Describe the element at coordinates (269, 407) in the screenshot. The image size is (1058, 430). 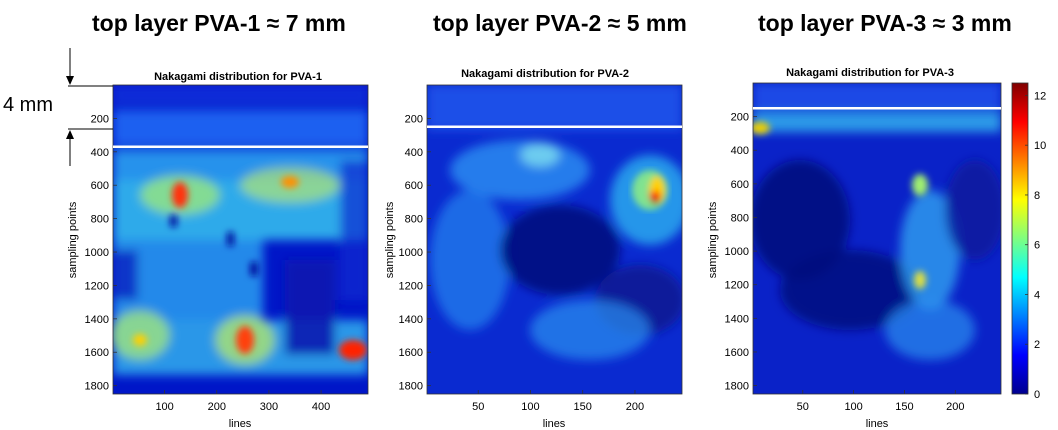
I see `panel-1-xtick-label: 300` at that location.